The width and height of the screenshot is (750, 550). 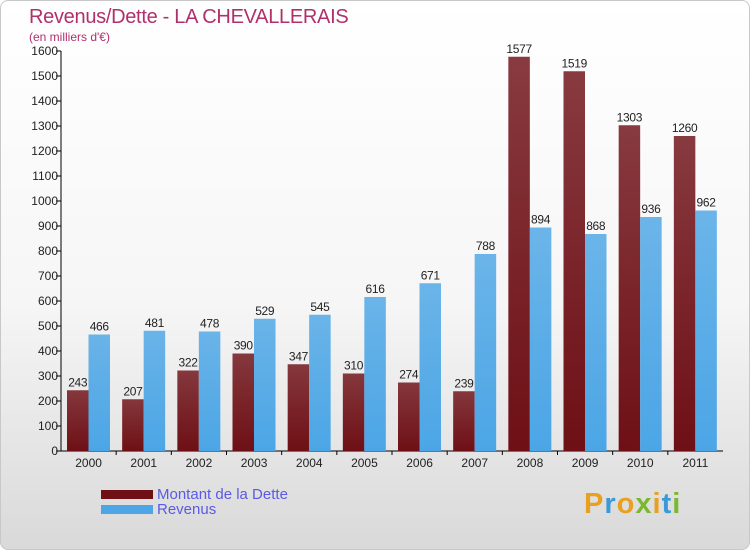 What do you see at coordinates (127, 494) in the screenshot?
I see `legend-swatch-debt` at bounding box center [127, 494].